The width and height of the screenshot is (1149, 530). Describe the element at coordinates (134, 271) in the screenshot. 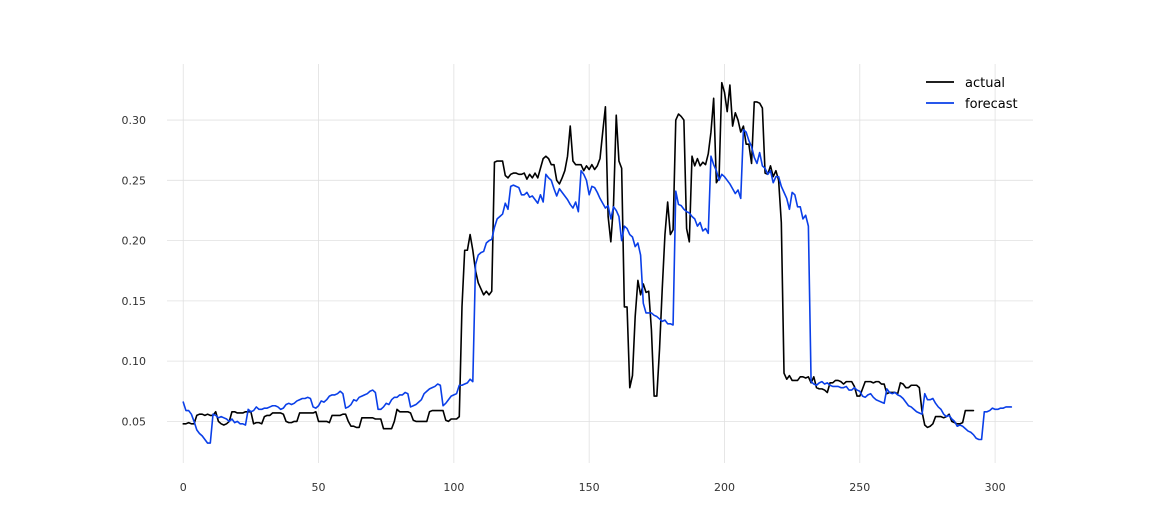

I see `y-axis-tick-labels: 0.05 0.10 0.15 0.20 0.25 0.30` at that location.